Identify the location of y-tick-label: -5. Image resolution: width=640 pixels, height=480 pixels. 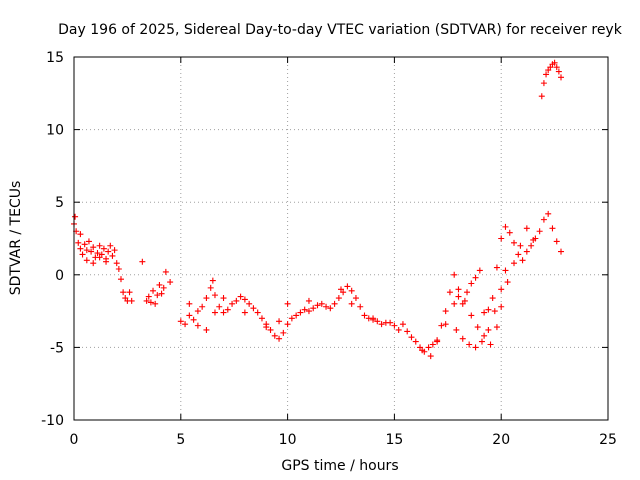
(57, 348).